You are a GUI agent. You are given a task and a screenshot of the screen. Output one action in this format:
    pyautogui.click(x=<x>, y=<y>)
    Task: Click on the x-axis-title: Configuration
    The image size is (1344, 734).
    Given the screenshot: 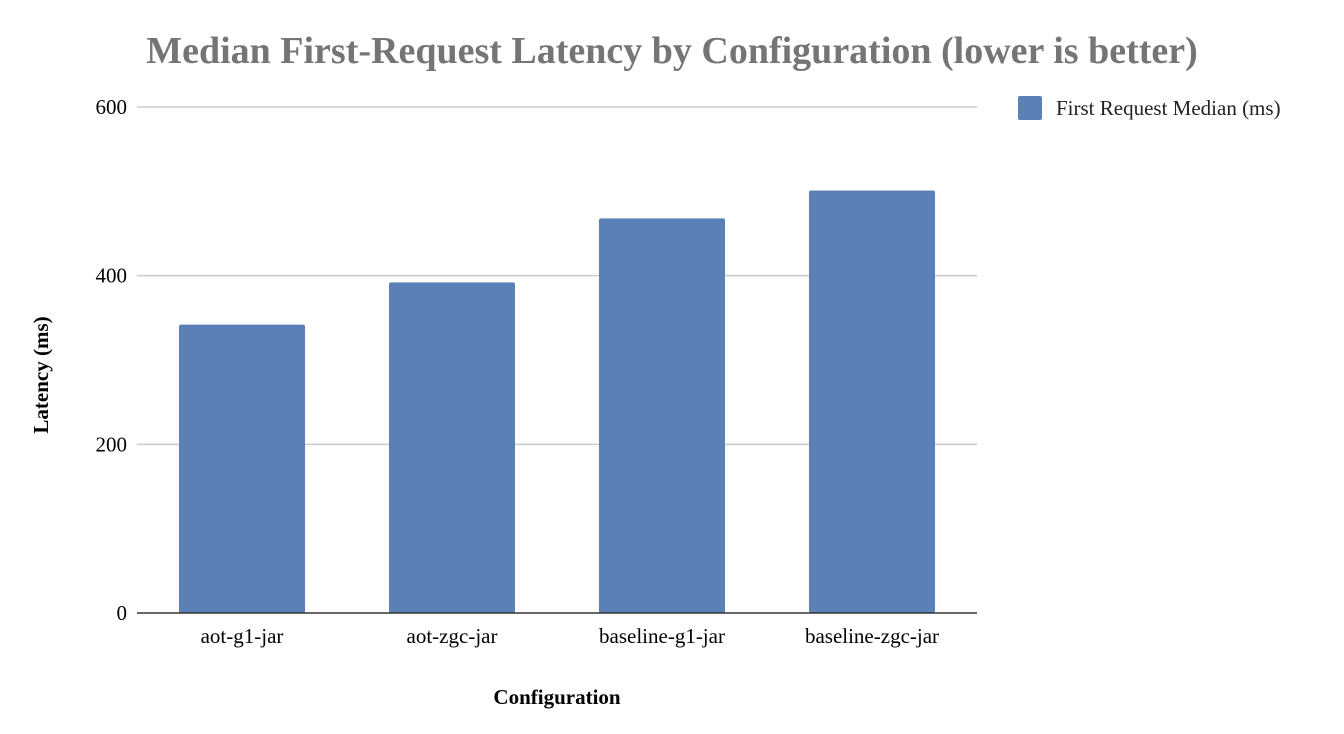 What is the action you would take?
    pyautogui.click(x=557, y=697)
    